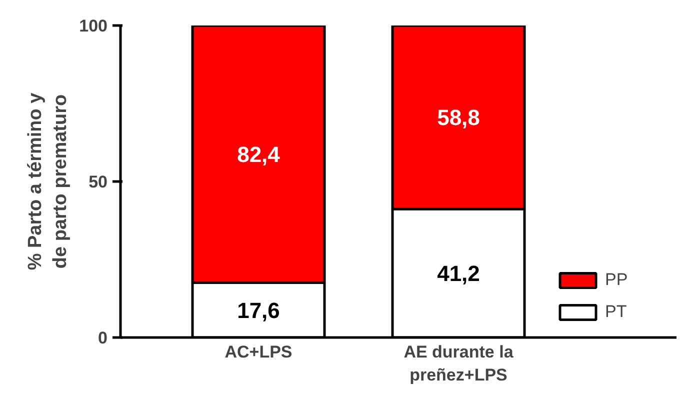 This screenshot has width=681, height=407. Describe the element at coordinates (258, 311) in the screenshot. I see `data-label: 17,6` at that location.